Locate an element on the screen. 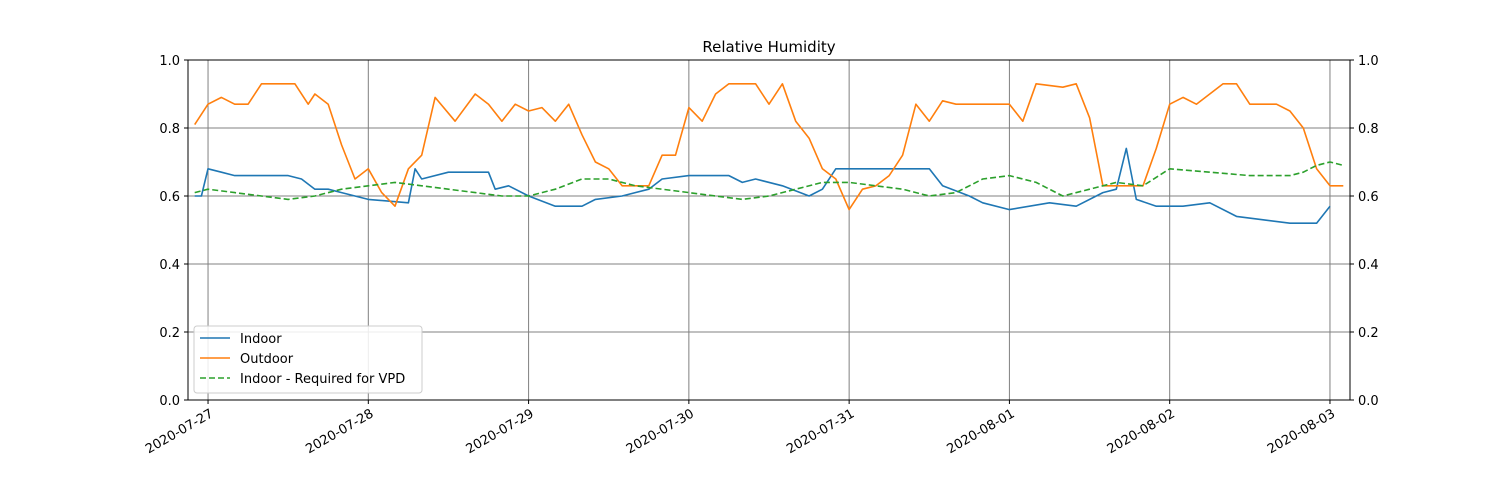 The height and width of the screenshot is (500, 1500). legend-label: Outdoor is located at coordinates (267, 359).